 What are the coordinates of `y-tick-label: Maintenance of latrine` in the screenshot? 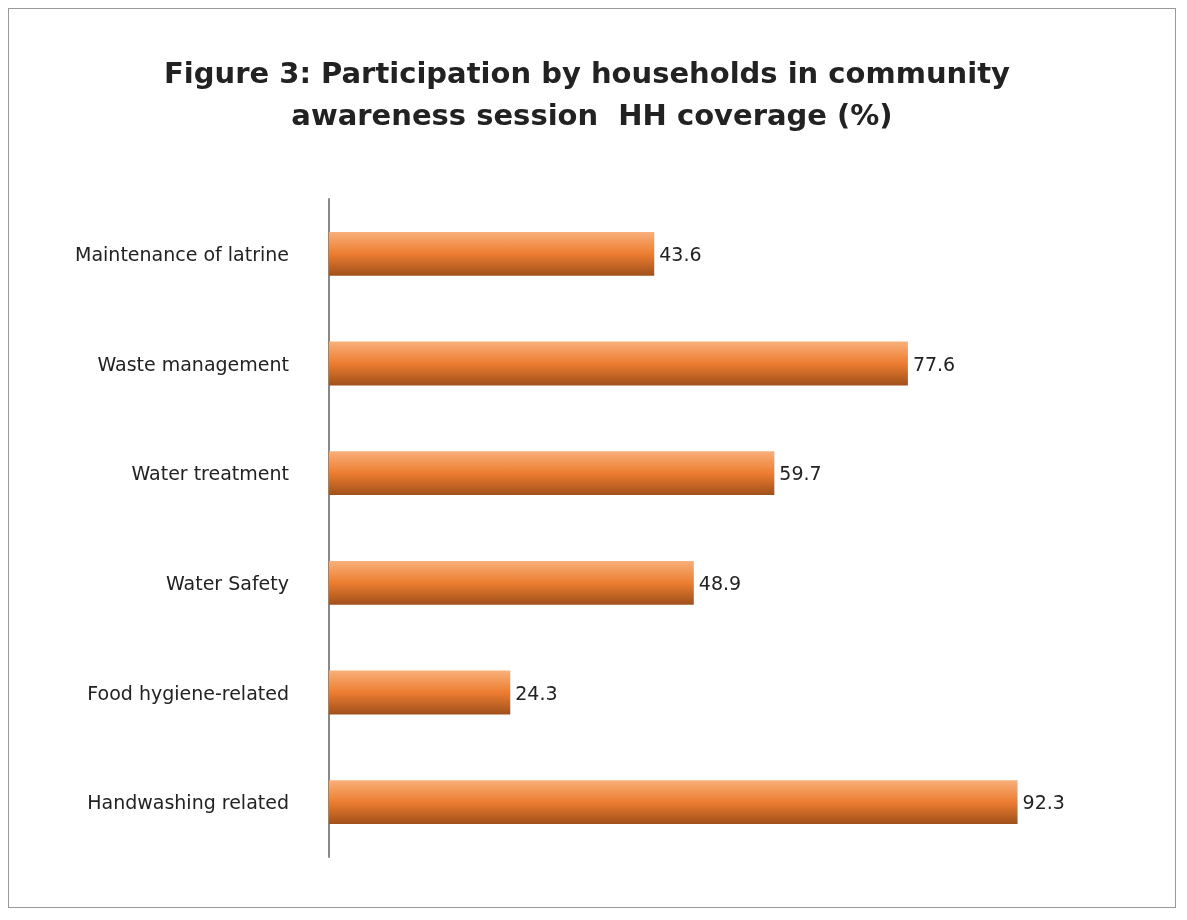 It's located at (182, 253).